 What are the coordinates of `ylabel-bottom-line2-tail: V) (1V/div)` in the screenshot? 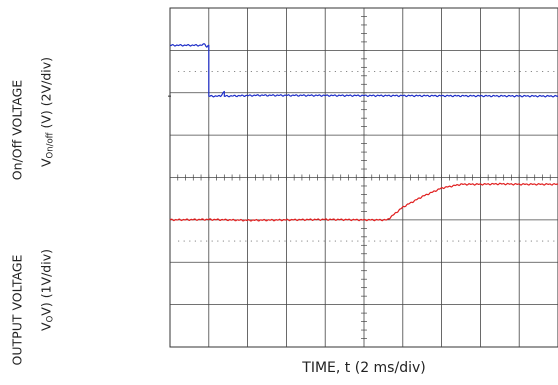 It's located at (46, 282).